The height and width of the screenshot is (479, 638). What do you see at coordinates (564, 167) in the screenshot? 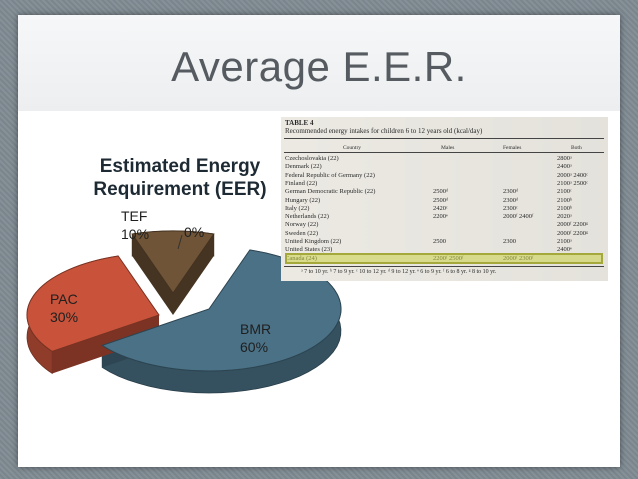
I see `table-cell-both: 2400ᵃ` at bounding box center [564, 167].